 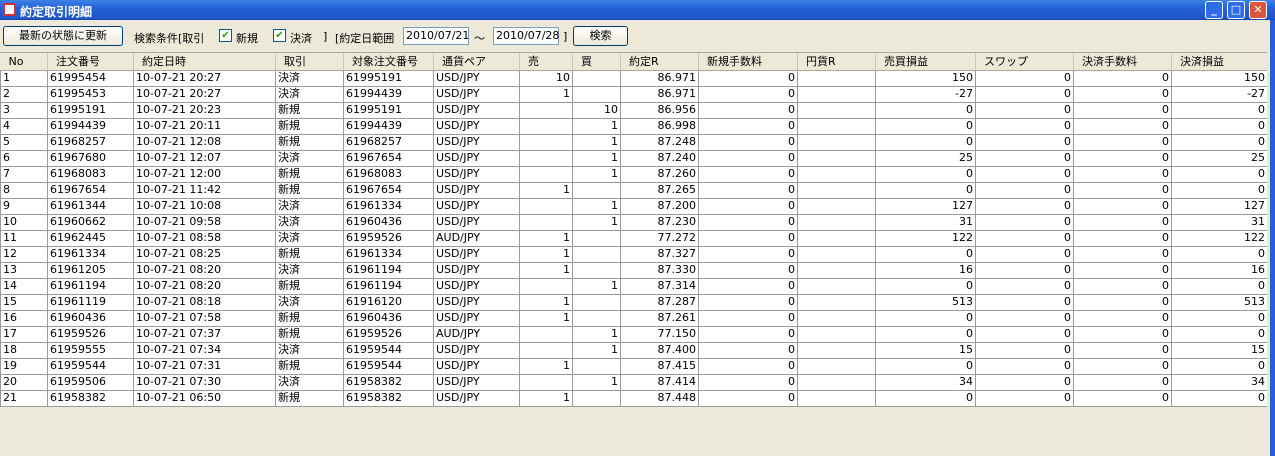 What do you see at coordinates (1214, 10) in the screenshot?
I see `minimize-button: _` at bounding box center [1214, 10].